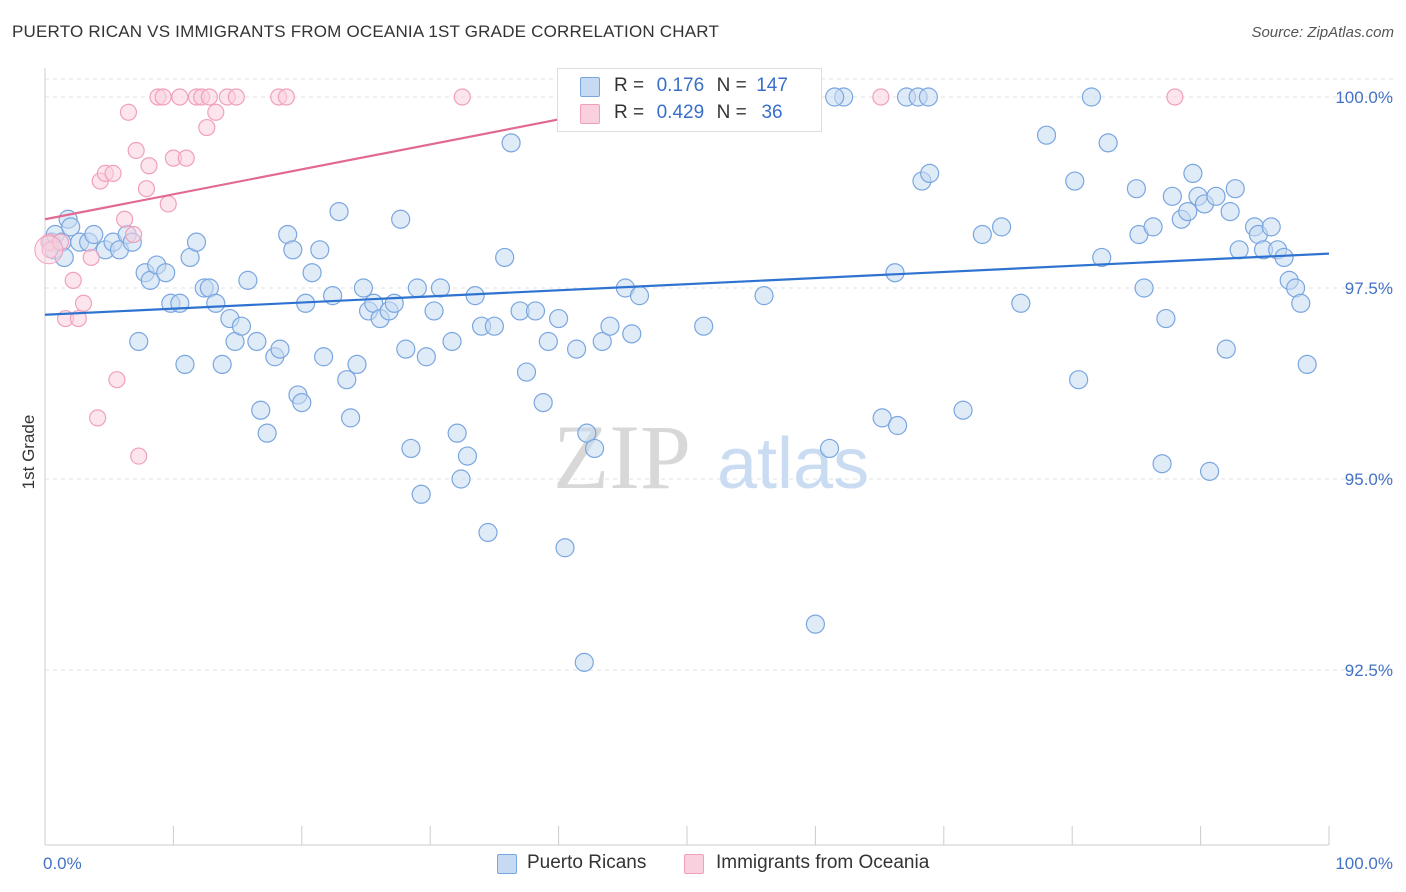 This screenshot has height=892, width=1406. I want to click on n-value: 36, so click(772, 112).